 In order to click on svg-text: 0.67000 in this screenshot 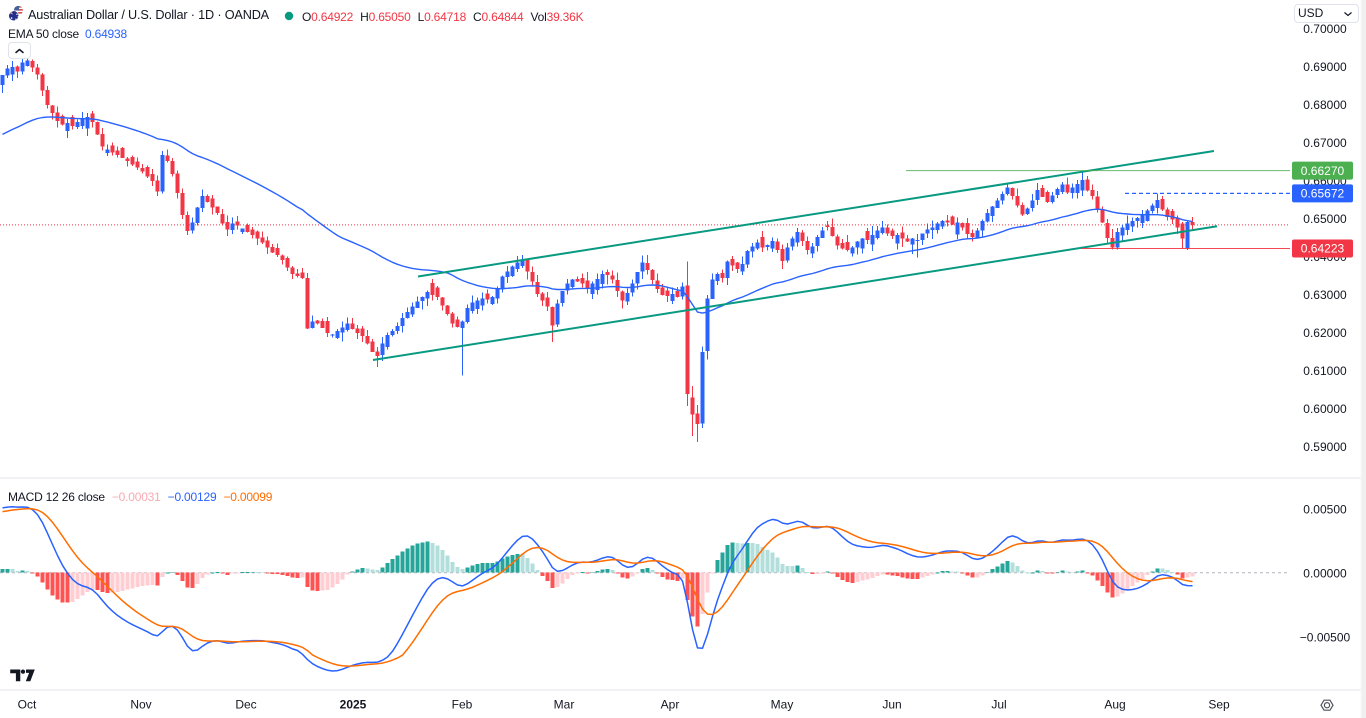, I will do `click(1325, 143)`.